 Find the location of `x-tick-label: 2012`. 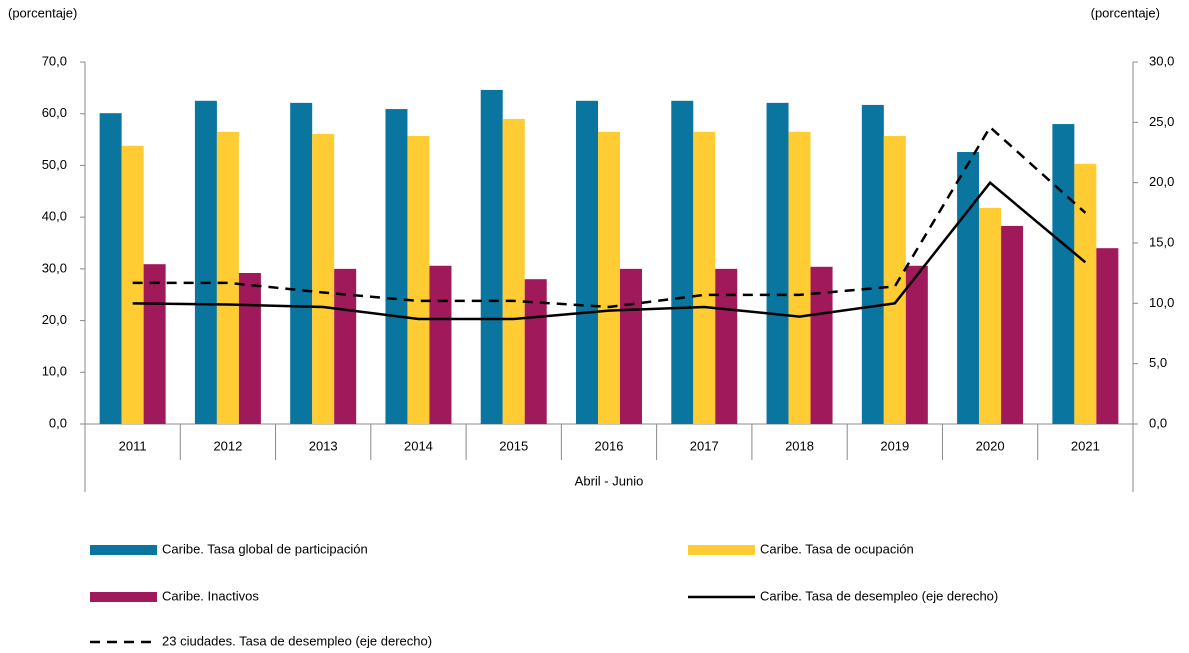

x-tick-label: 2012 is located at coordinates (227, 445).